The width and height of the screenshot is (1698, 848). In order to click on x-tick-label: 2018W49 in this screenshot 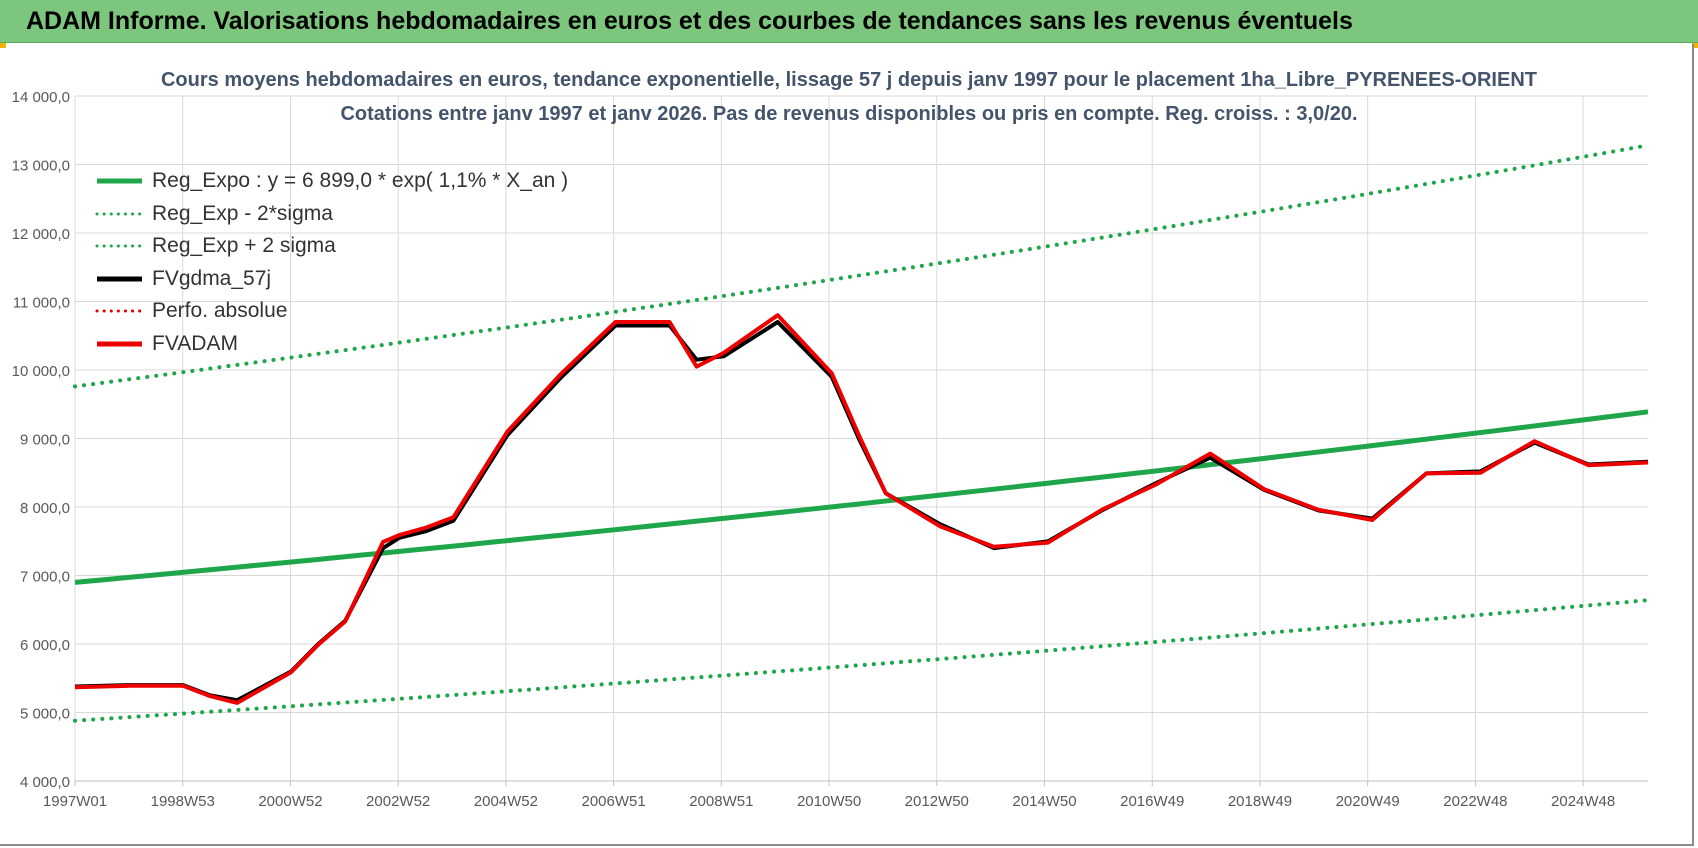, I will do `click(1260, 801)`.